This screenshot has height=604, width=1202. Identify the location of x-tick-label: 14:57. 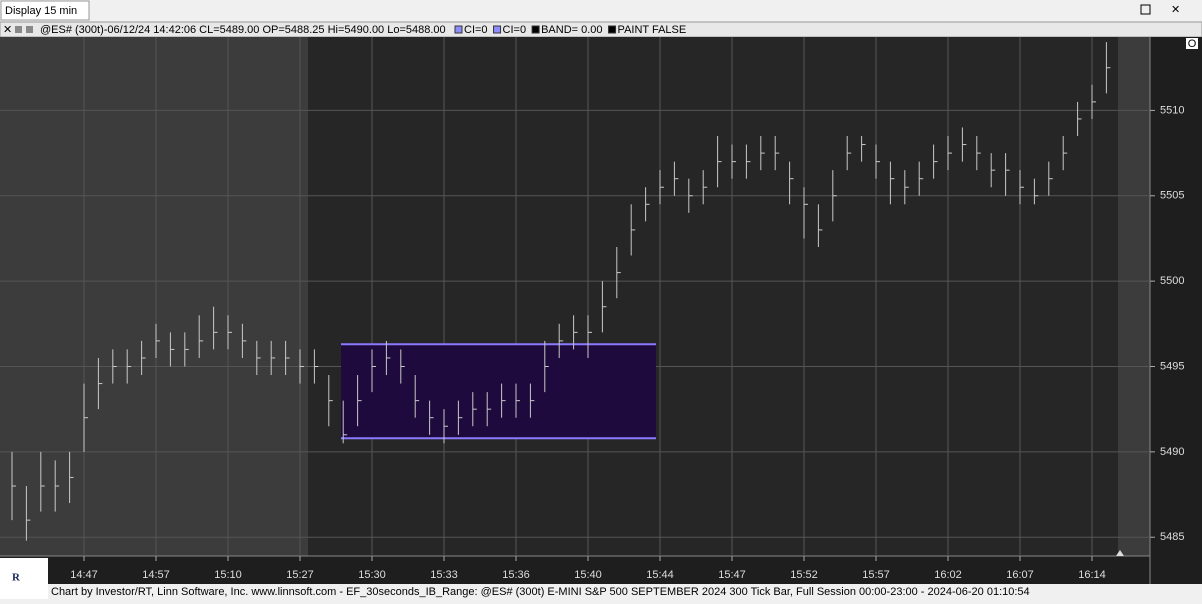
(156, 575).